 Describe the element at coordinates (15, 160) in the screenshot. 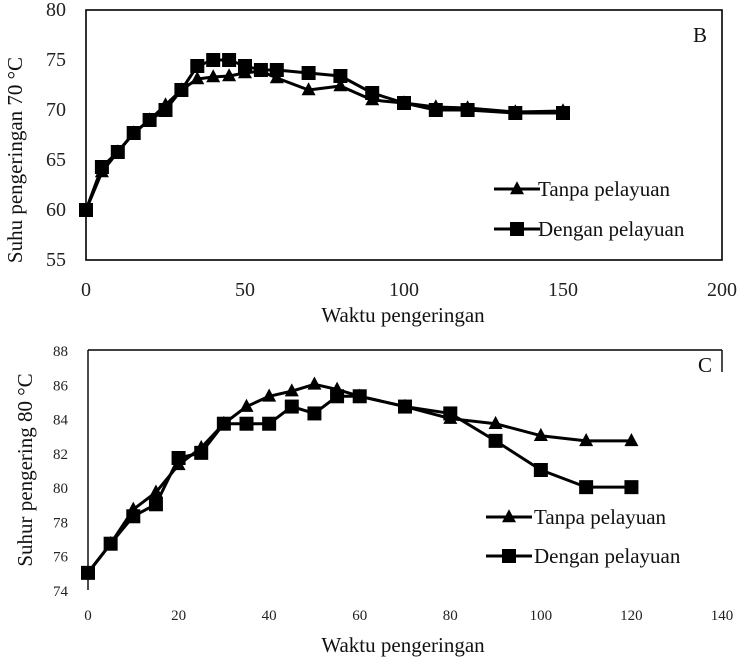

I see `y-axis-title: Suhu pengeringan 70 °C` at that location.